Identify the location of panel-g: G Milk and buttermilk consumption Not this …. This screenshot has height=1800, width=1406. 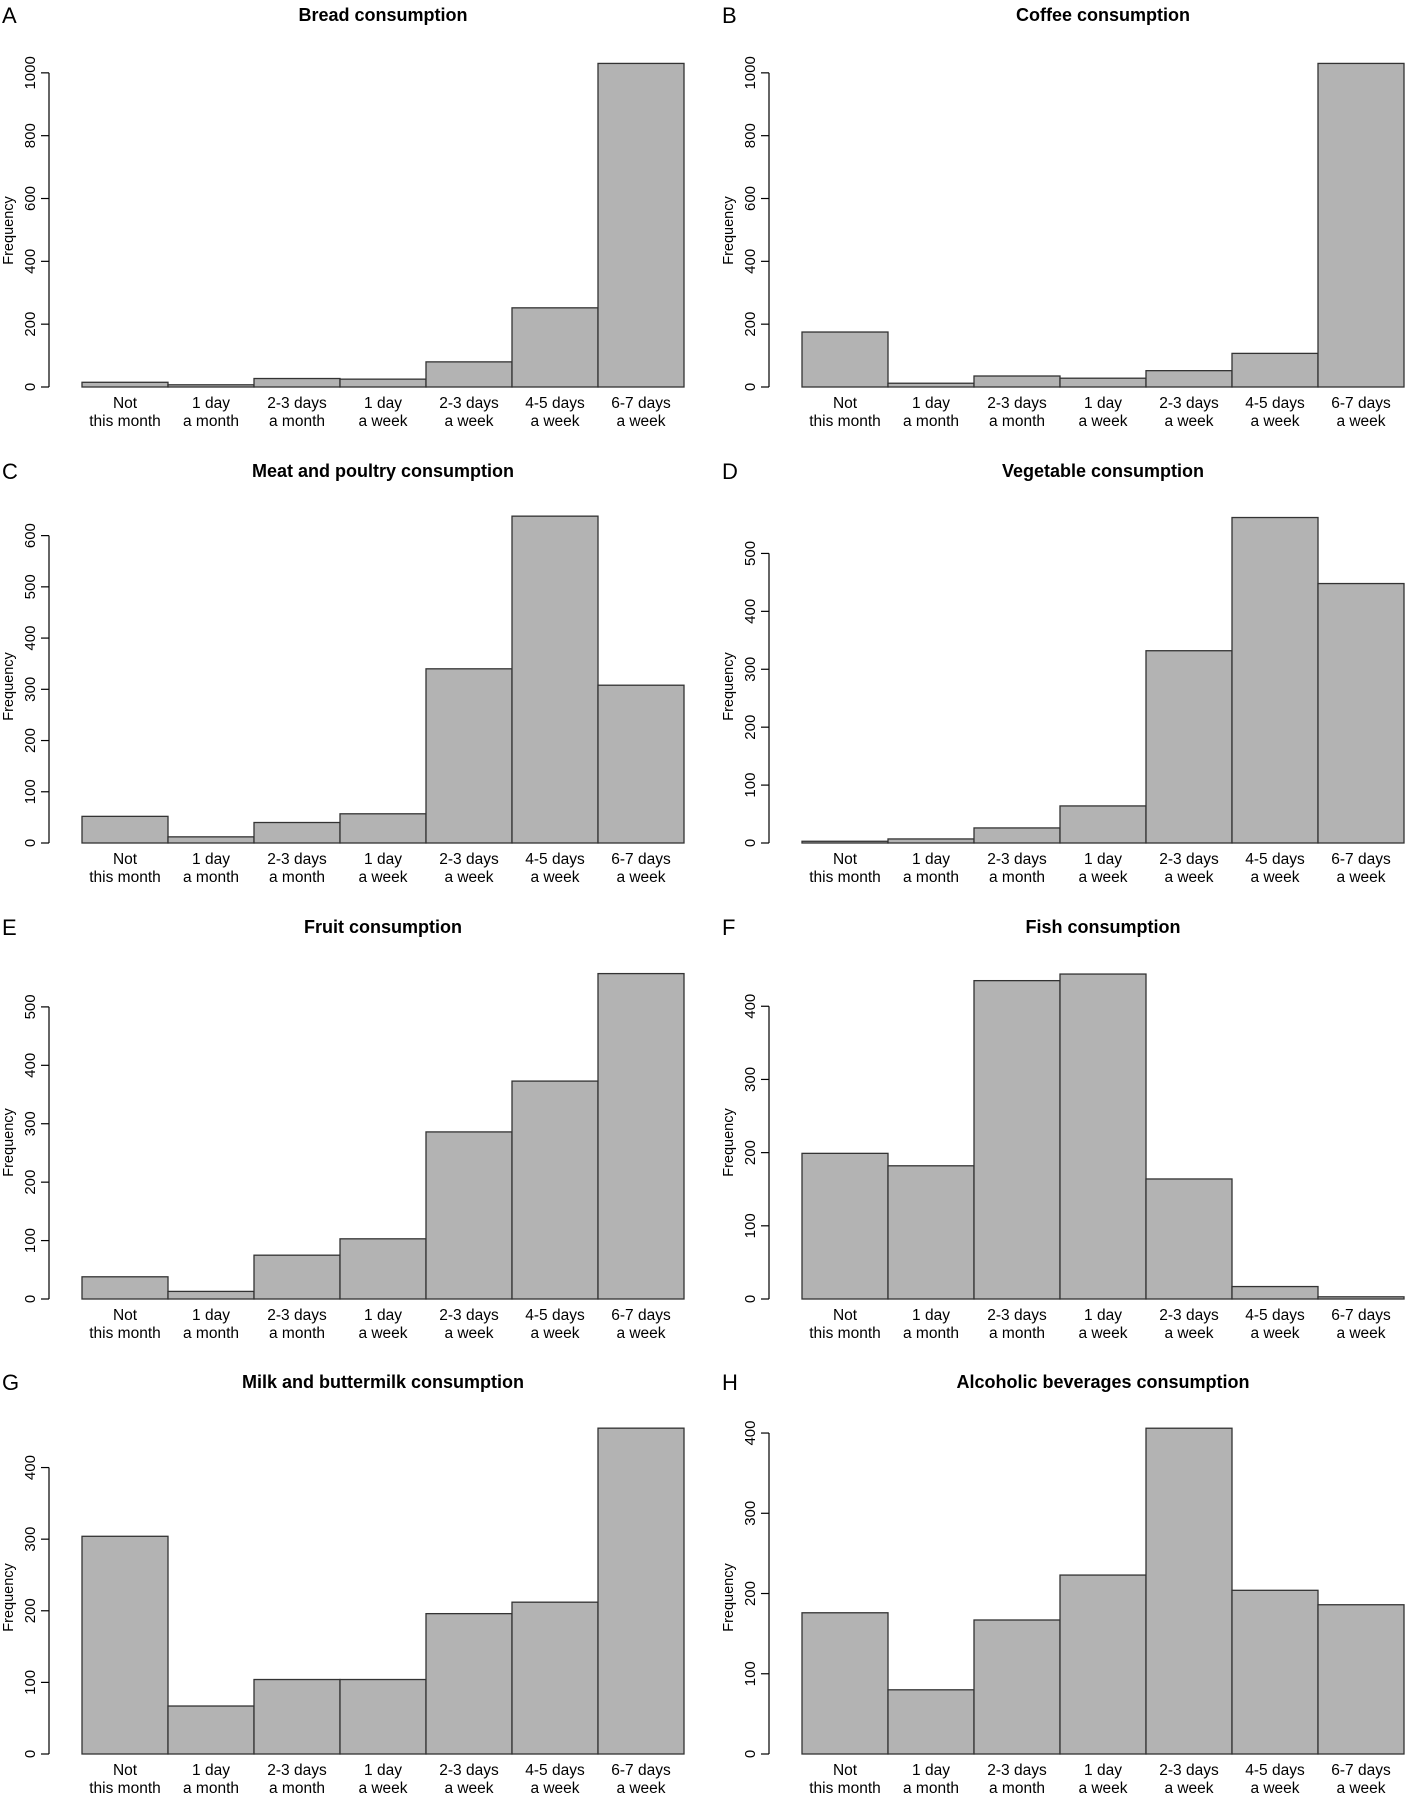
(343, 1583).